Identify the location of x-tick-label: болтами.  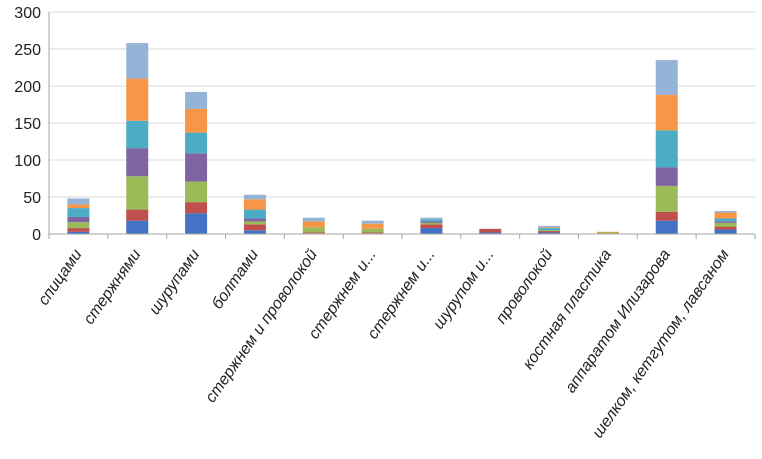
(235, 279).